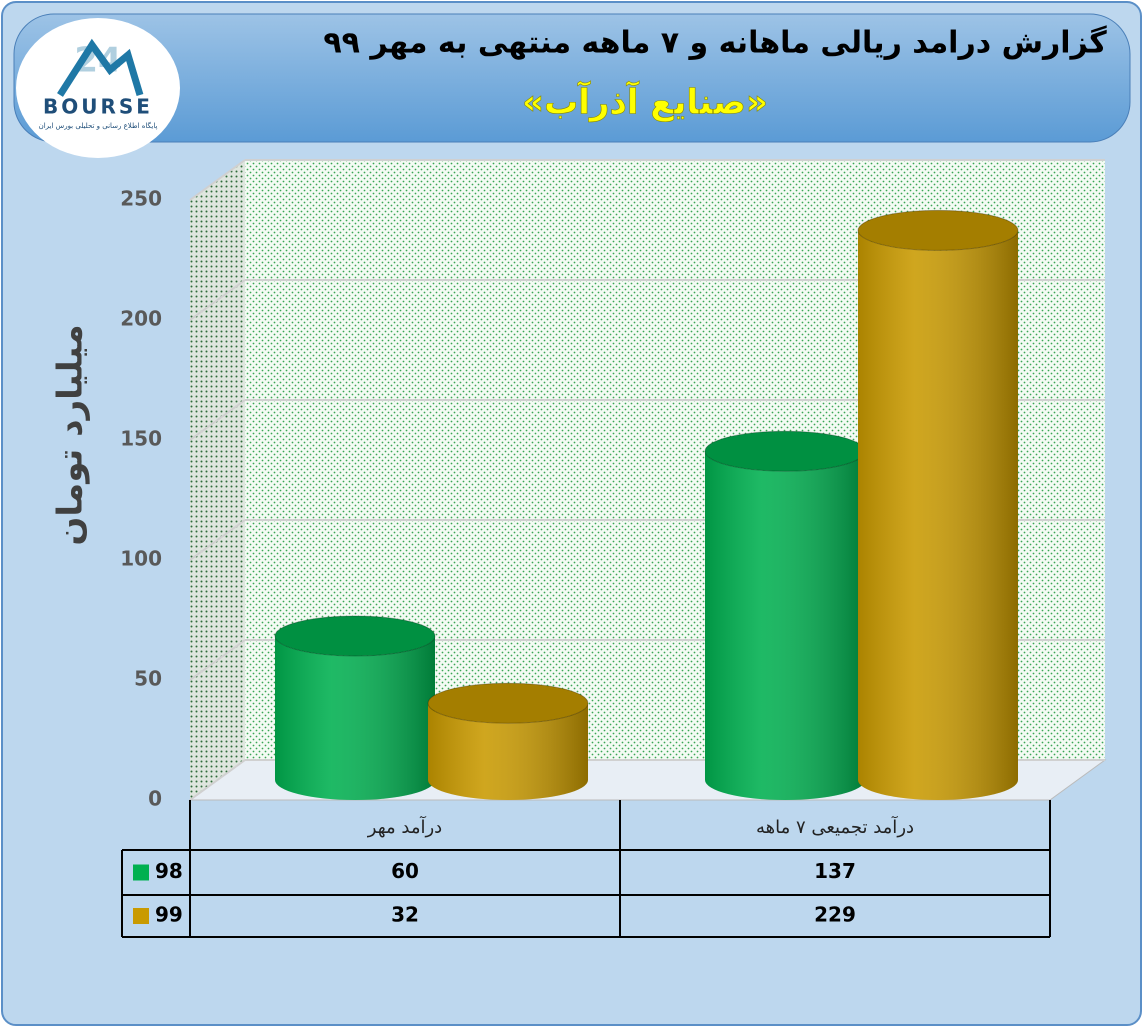  I want to click on table-value: 32, so click(405, 915).